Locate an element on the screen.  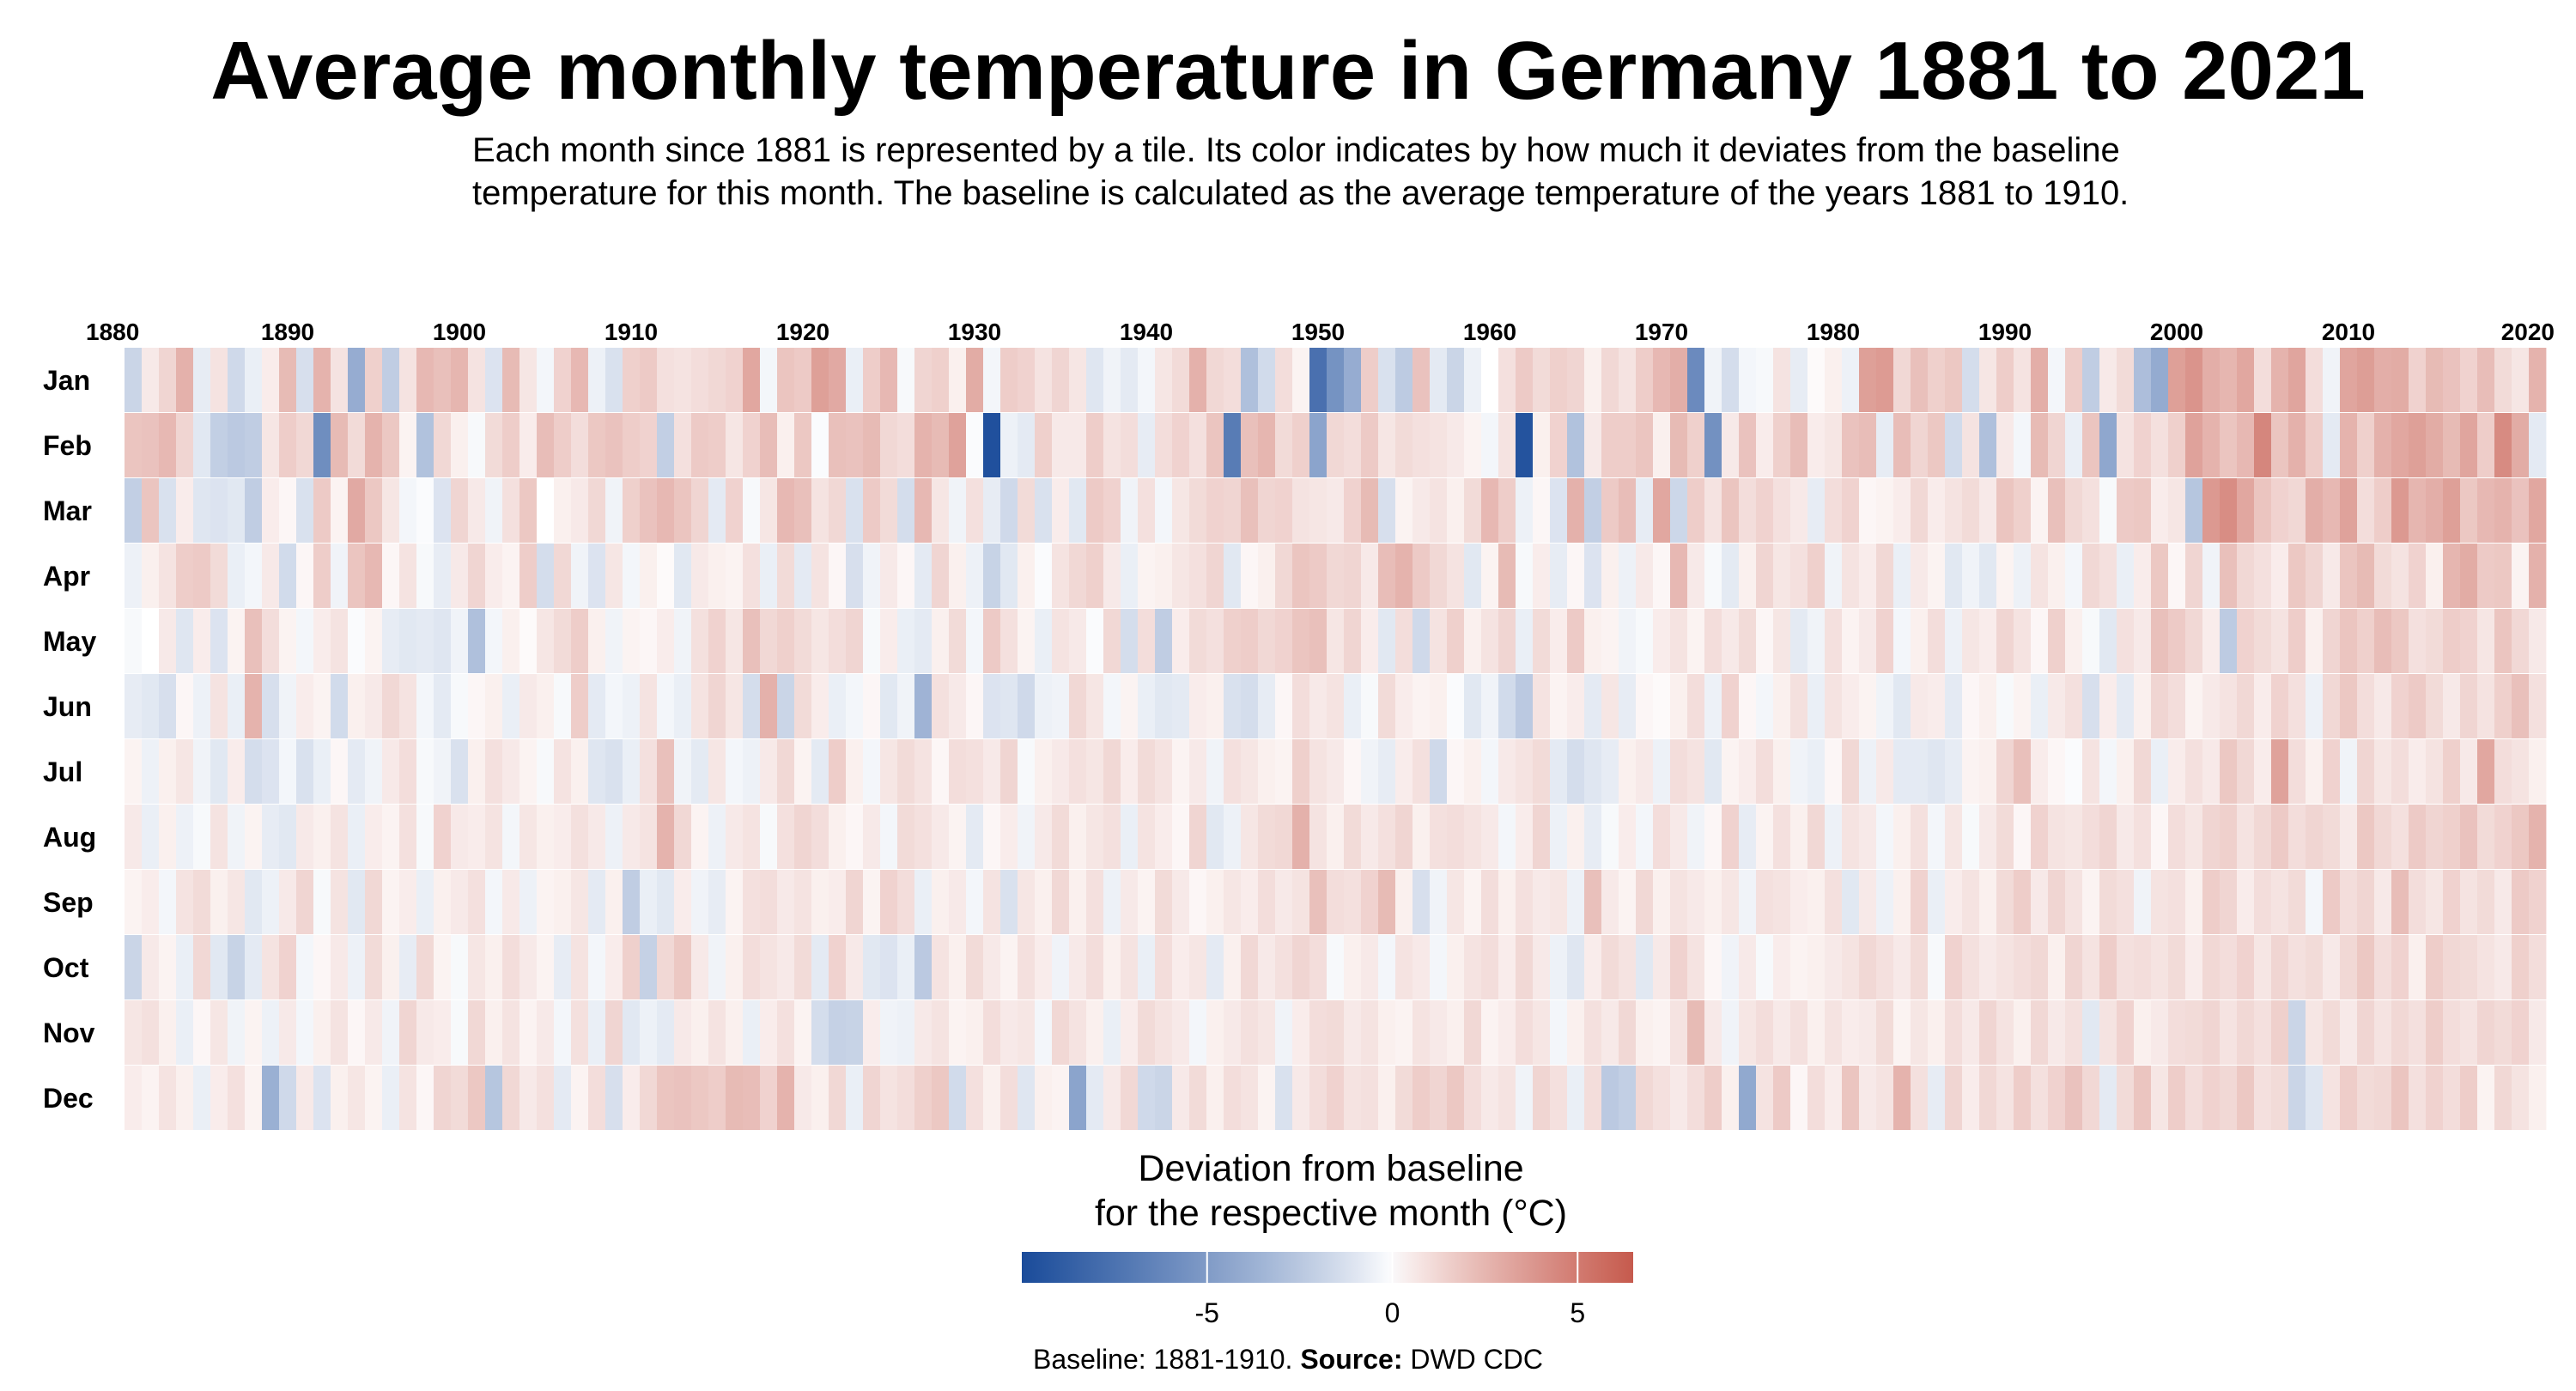
tile-sep-2015 is located at coordinates (2435, 902).